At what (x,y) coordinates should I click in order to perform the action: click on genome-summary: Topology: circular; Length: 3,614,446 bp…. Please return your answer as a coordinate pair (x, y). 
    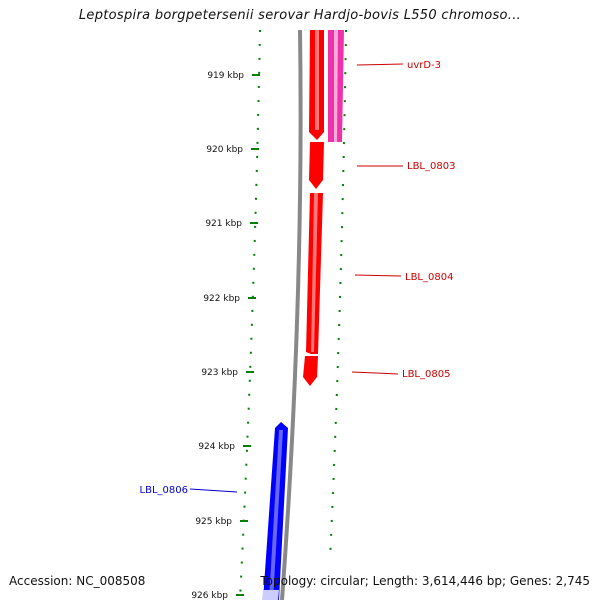
    Looking at the image, I should click on (425, 581).